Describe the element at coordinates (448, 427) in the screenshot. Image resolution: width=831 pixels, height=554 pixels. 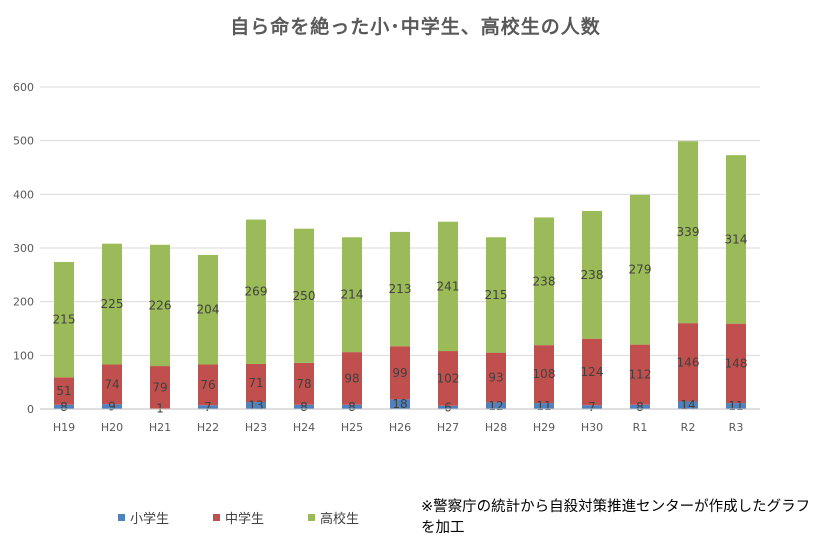
I see `x-tick-label: H27` at that location.